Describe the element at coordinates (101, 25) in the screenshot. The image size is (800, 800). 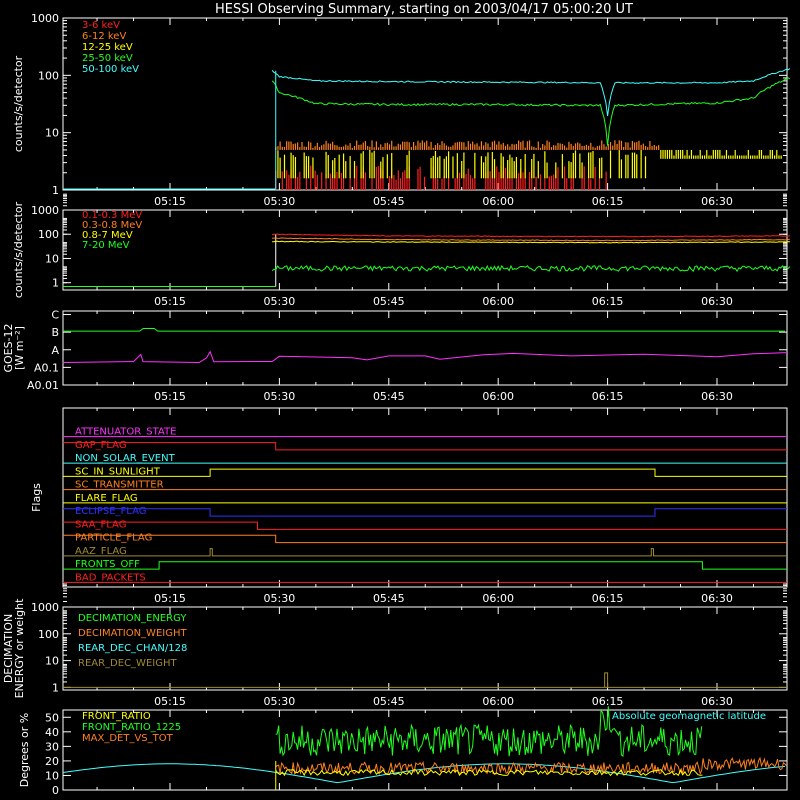
I see `legend-entry: 3-6 keV` at that location.